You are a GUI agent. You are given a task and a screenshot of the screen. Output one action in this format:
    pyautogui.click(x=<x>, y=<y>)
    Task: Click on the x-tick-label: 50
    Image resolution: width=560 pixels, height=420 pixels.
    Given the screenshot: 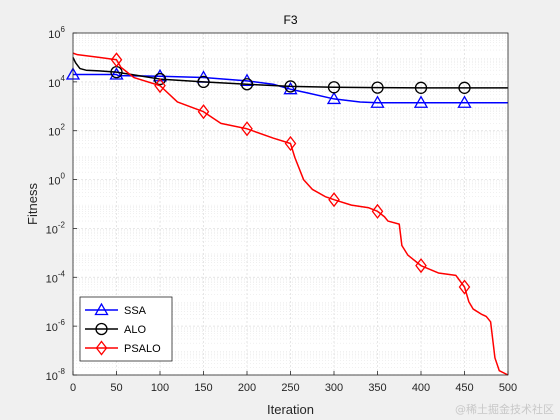 What is the action you would take?
    pyautogui.click(x=116, y=388)
    